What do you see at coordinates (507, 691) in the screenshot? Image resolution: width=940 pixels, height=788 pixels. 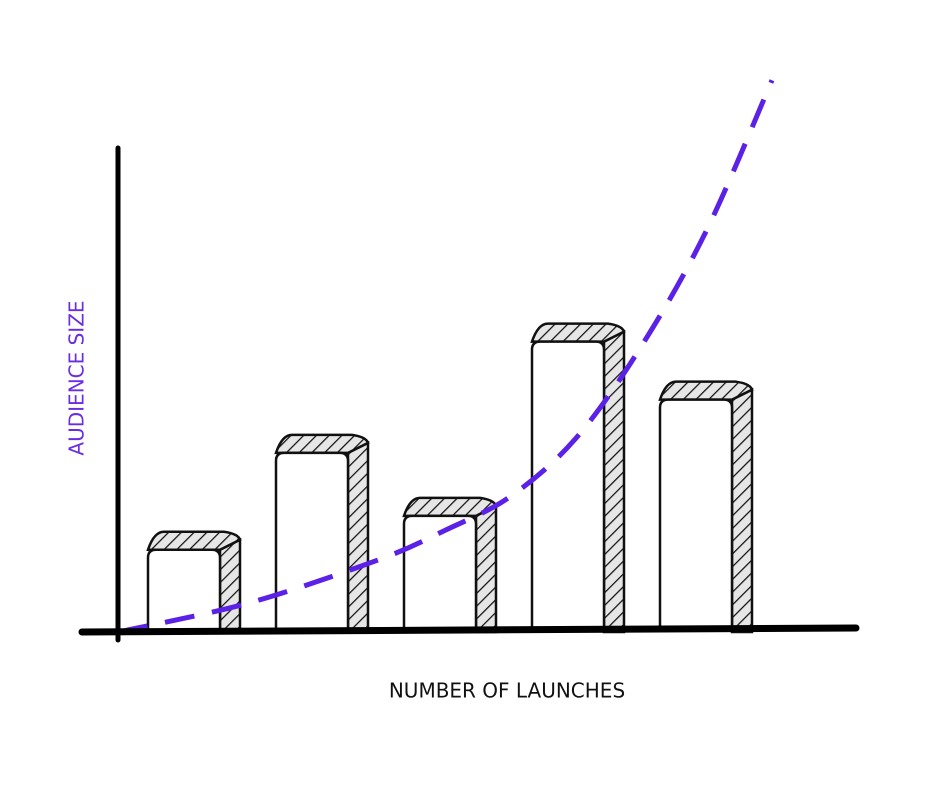 I see `x-axis-label: NUMBER OF LAUNCHES` at bounding box center [507, 691].